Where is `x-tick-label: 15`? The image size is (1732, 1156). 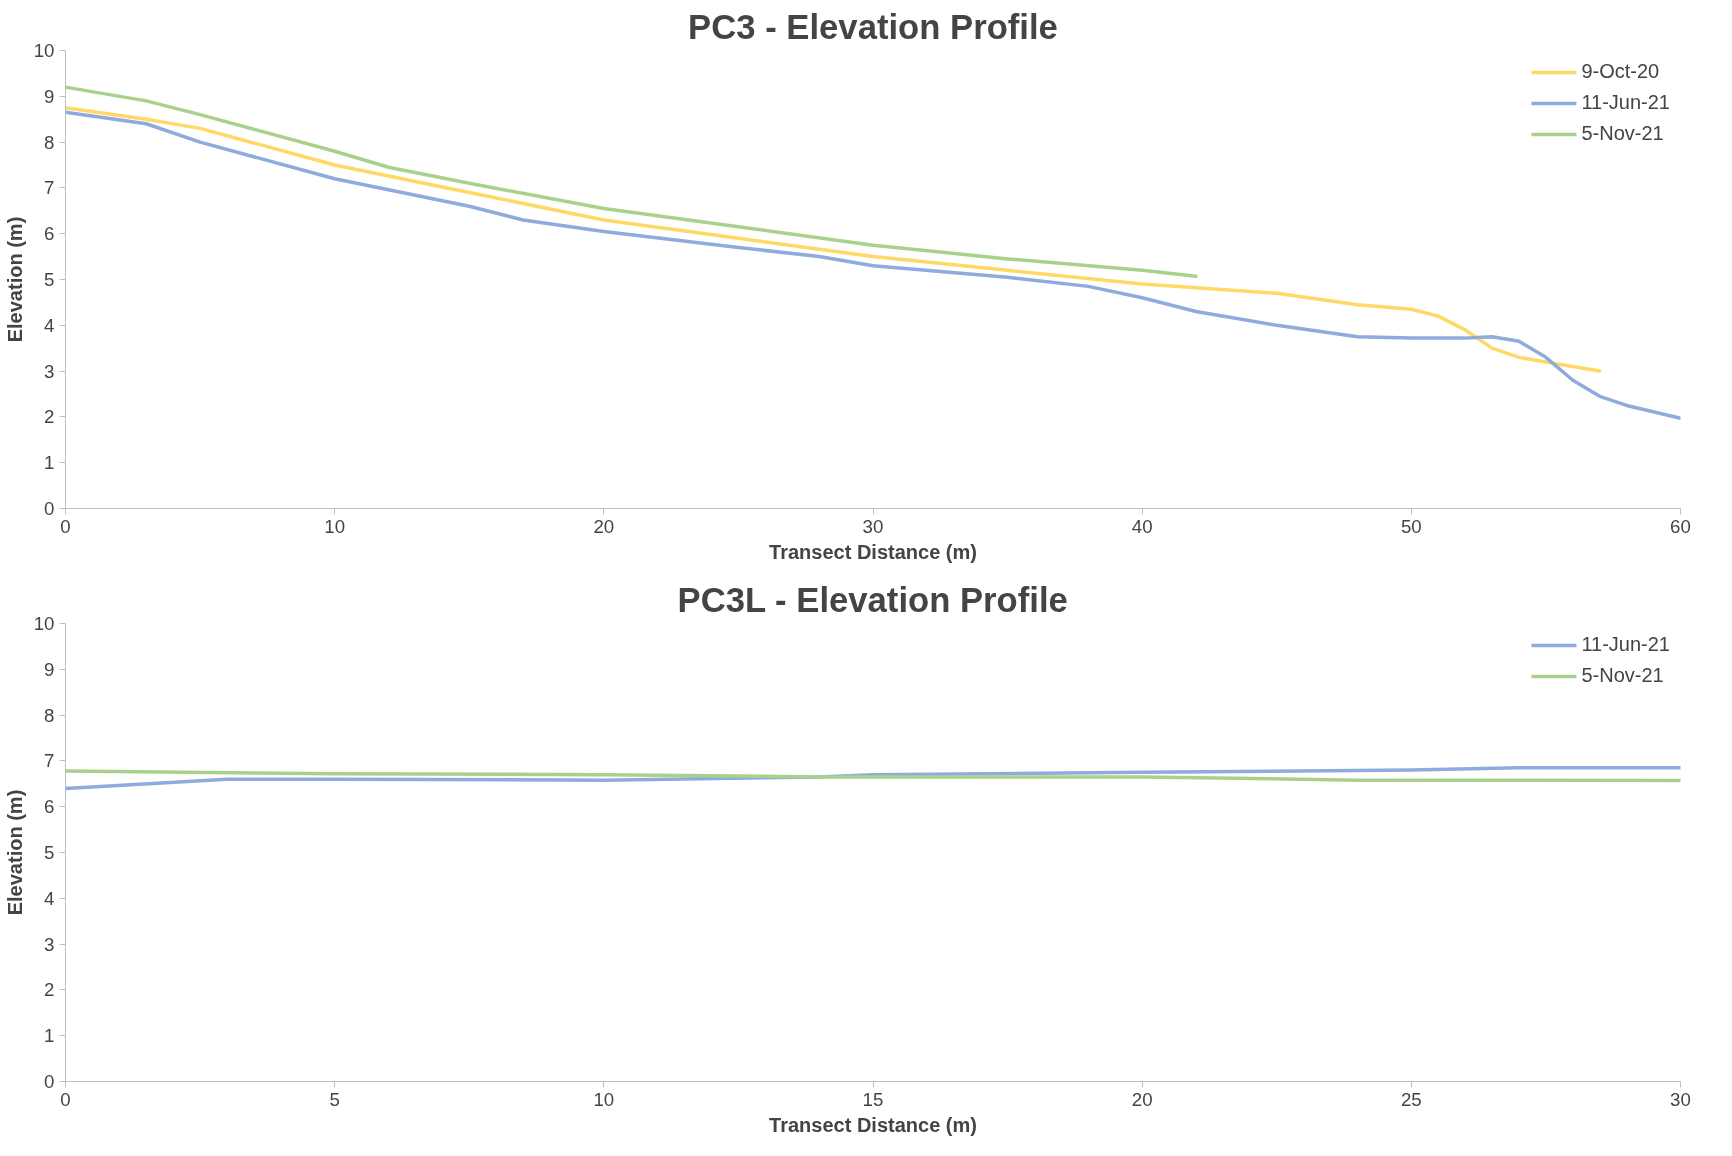 x-tick-label: 15 is located at coordinates (873, 1099).